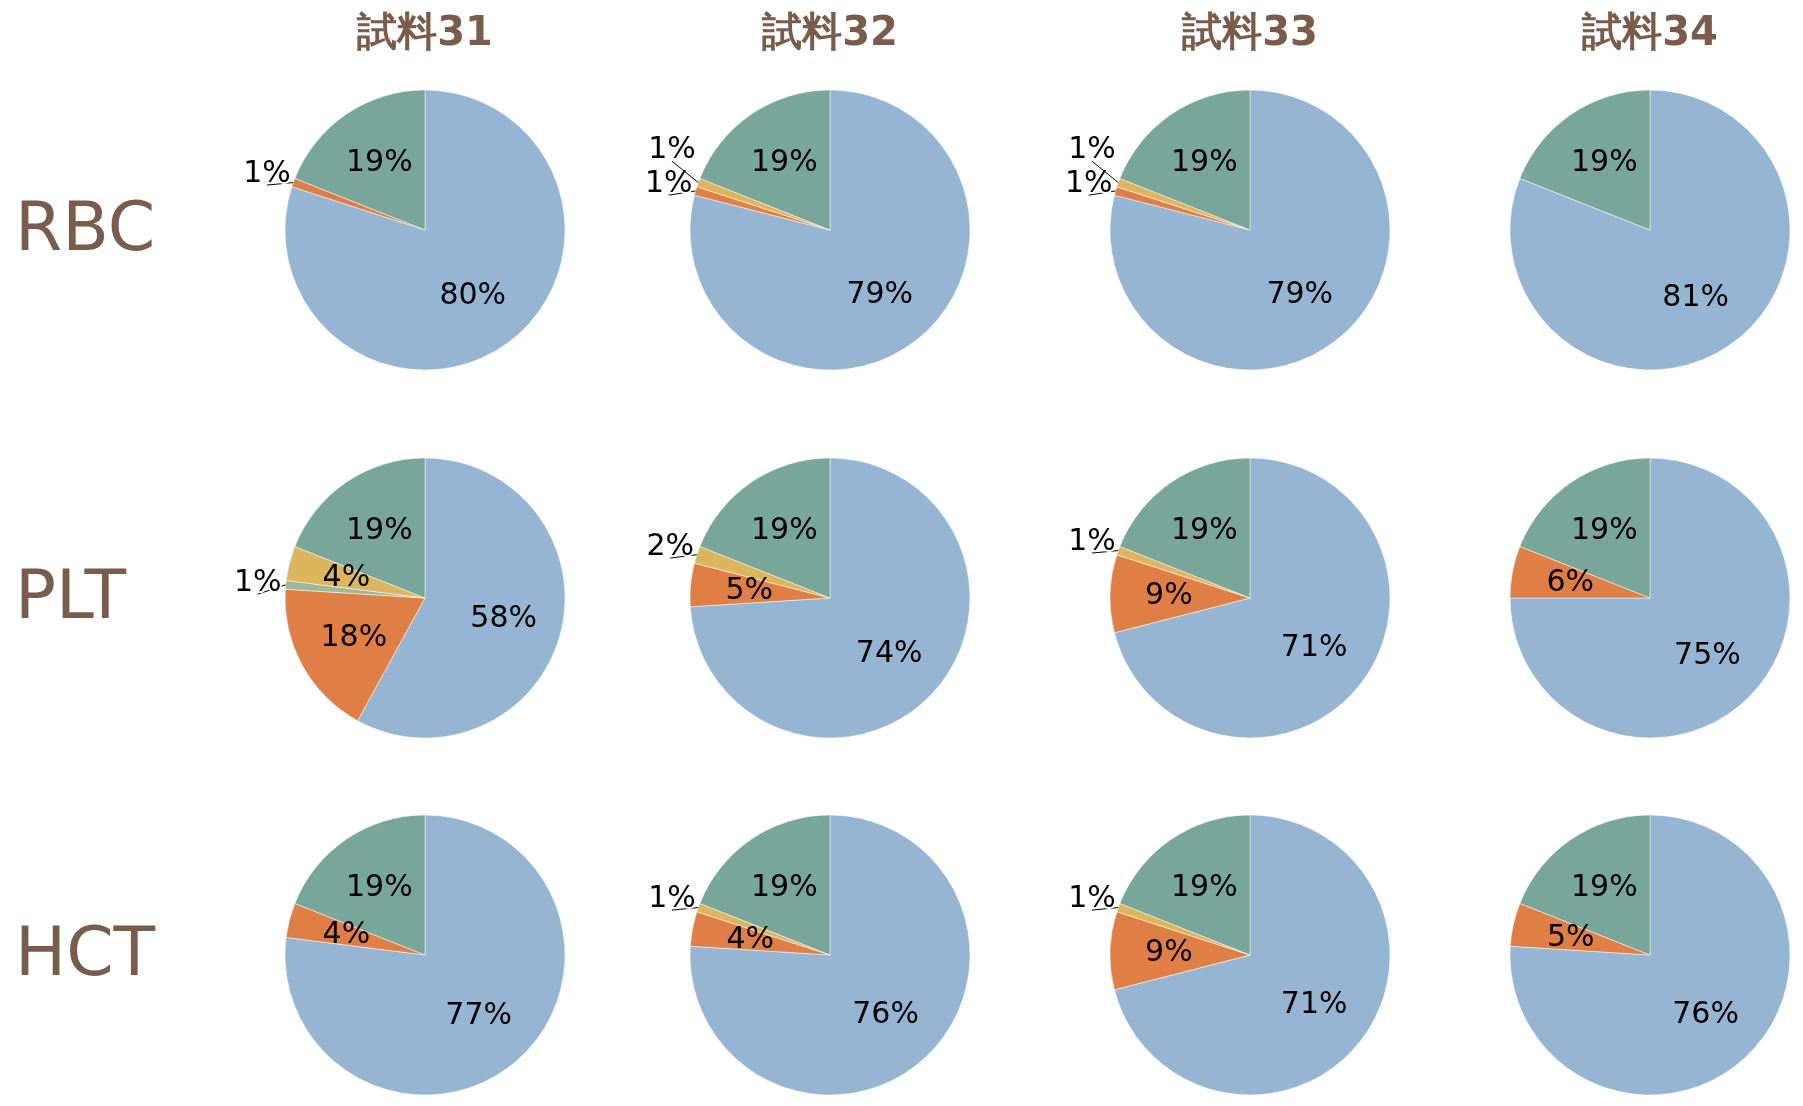  What do you see at coordinates (1695, 295) in the screenshot?
I see `data-label: 81%` at bounding box center [1695, 295].